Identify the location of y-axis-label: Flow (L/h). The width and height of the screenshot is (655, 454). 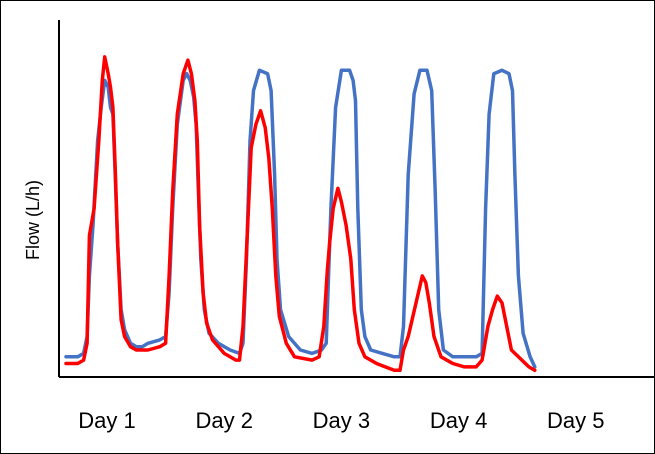
(33, 220).